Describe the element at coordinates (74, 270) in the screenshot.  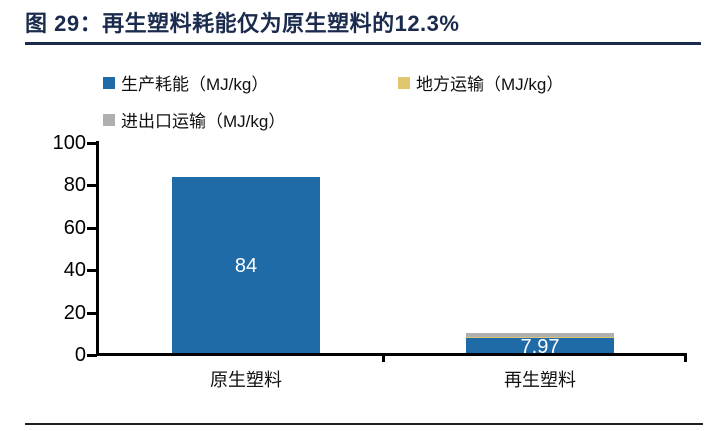
I see `y-axis-tick-label: 40` at that location.